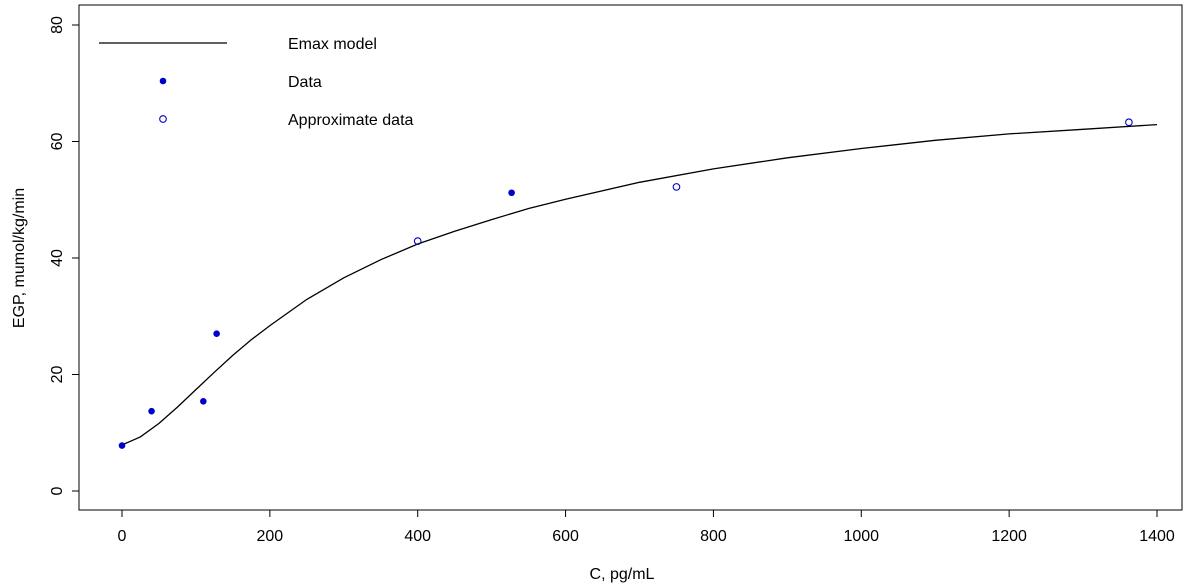  I want to click on x-tick-label: 200, so click(270, 536).